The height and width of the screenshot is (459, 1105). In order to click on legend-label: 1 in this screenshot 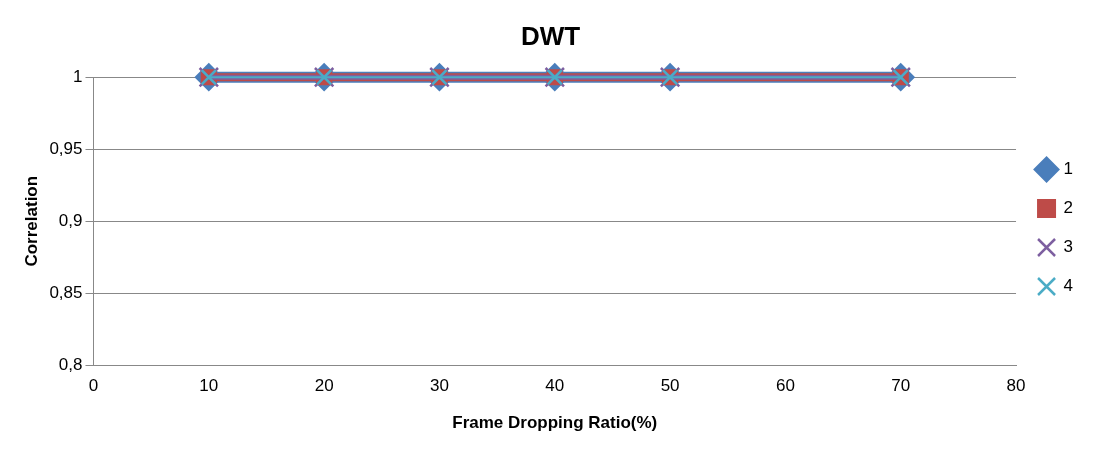, I will do `click(1068, 169)`.